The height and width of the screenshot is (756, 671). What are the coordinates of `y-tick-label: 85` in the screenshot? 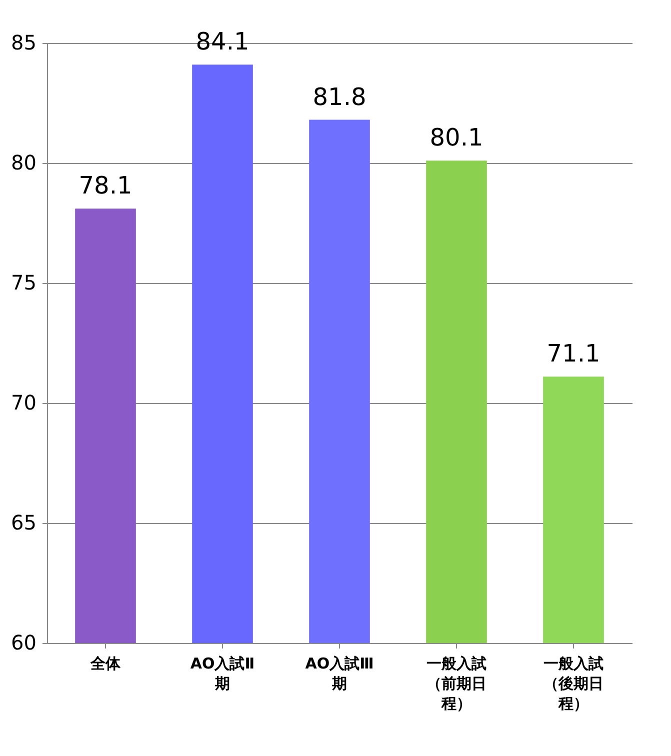 It's located at (23, 42).